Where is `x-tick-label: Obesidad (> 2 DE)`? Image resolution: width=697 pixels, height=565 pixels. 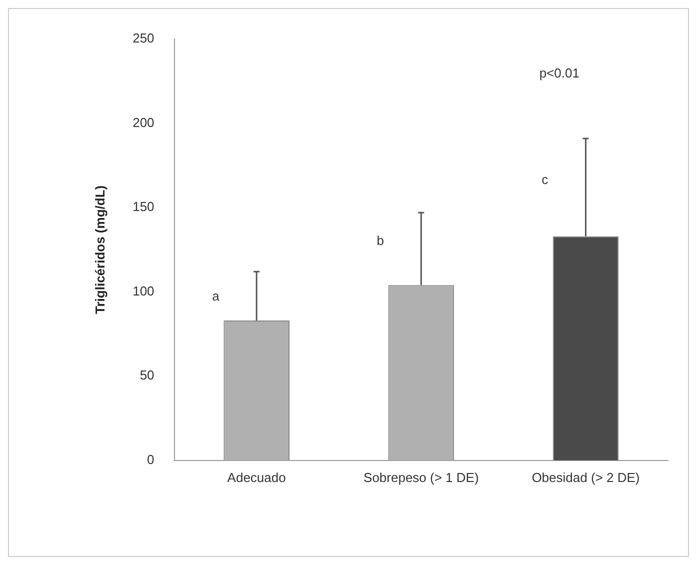
x-tick-label: Obesidad (> 2 DE) is located at coordinates (586, 477).